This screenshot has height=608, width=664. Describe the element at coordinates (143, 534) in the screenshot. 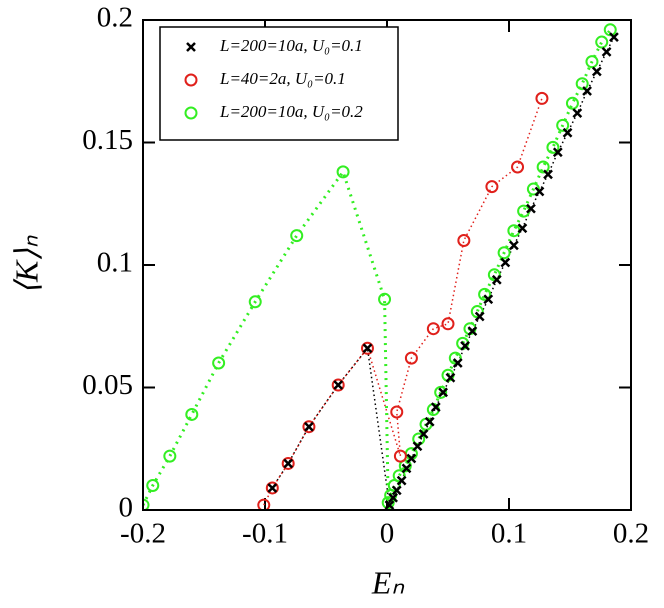

I see `x-tick-label: -0.2` at that location.